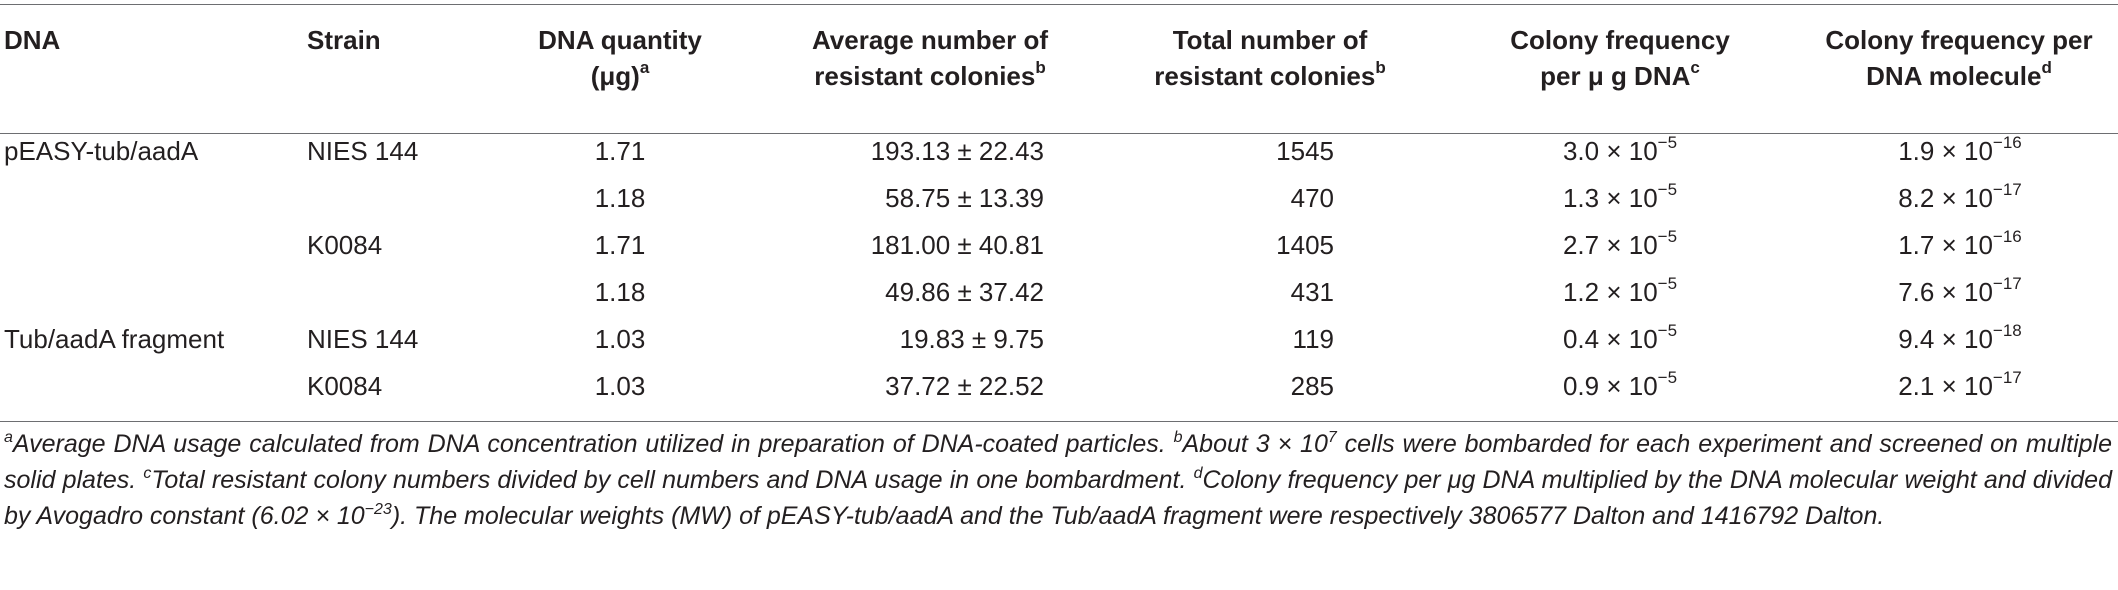  What do you see at coordinates (1620, 384) in the screenshot?
I see `cell-frequency-per-ug: 0.9 × 10⁻⁵` at bounding box center [1620, 384].